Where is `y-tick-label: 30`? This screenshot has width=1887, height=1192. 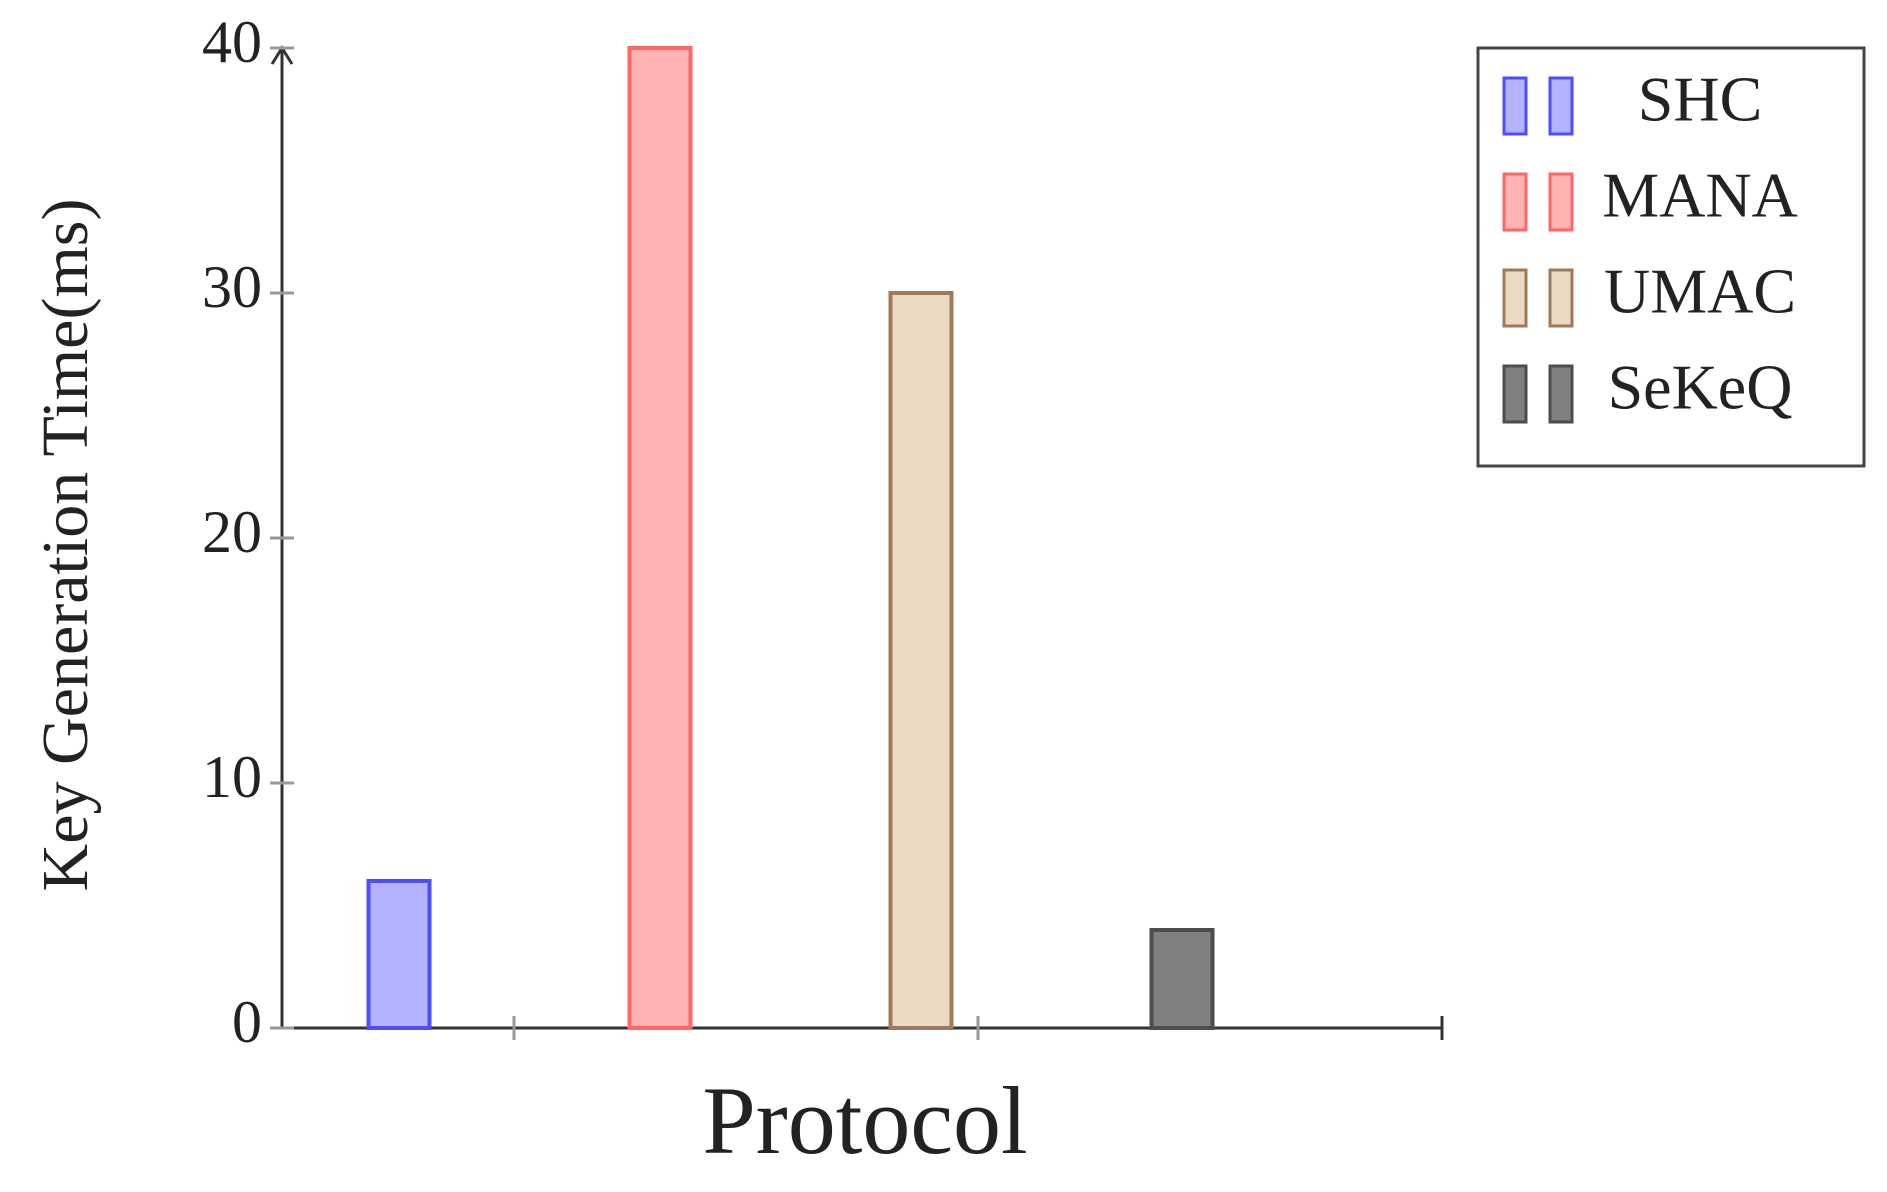
y-tick-label: 30 is located at coordinates (232, 287).